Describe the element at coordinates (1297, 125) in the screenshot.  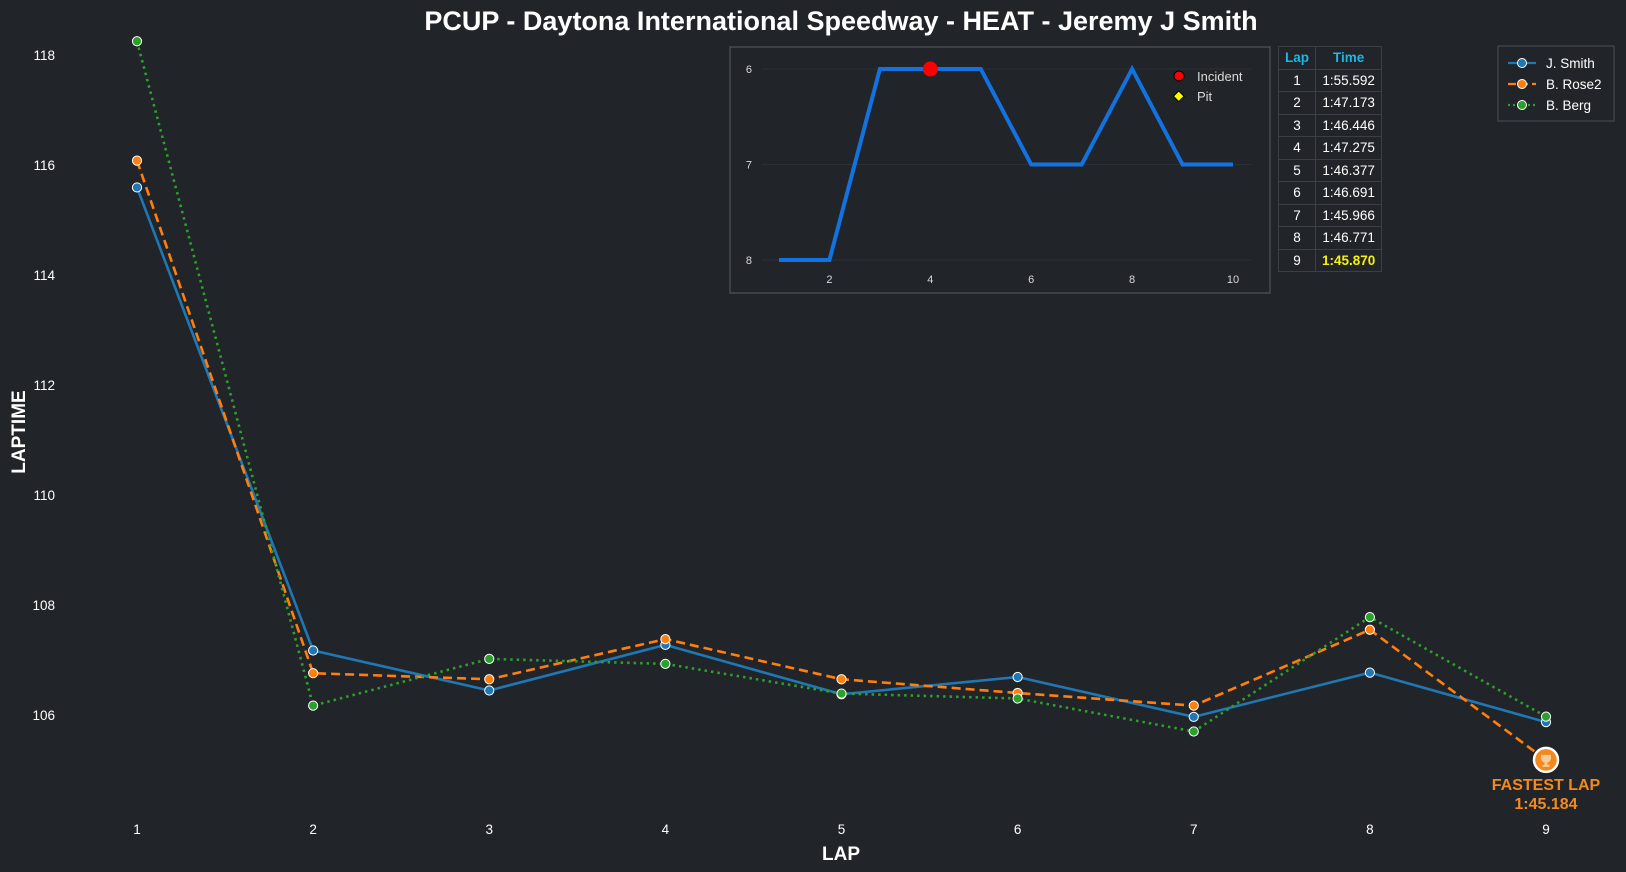
I see `table-cell-lap: 3` at that location.